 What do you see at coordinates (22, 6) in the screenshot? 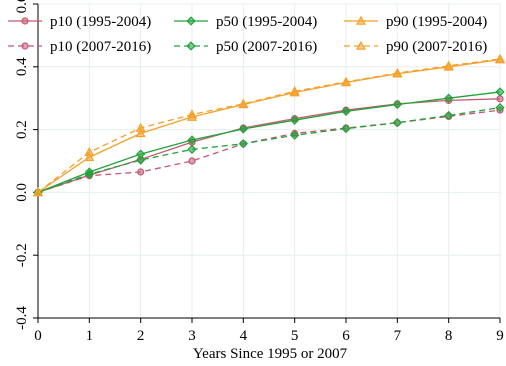
I see `y-tick-label: 0.6` at bounding box center [22, 6].